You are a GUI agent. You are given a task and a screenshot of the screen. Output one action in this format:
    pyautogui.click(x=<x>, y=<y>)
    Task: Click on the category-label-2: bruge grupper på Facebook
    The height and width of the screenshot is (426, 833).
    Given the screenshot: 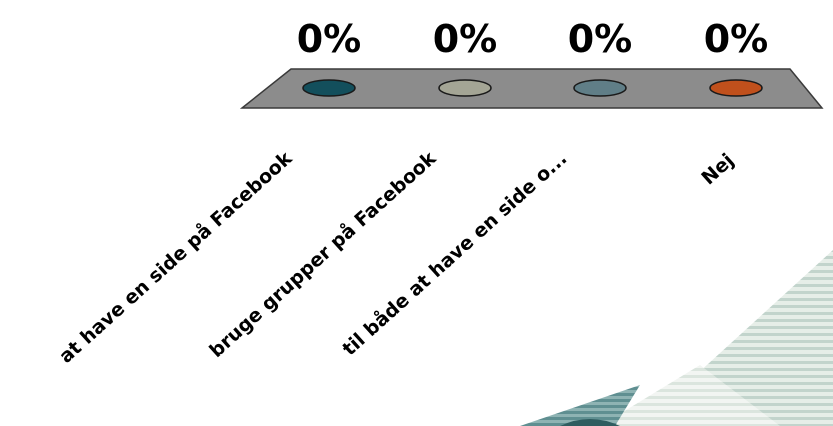 What is the action you would take?
    pyautogui.click(x=322, y=254)
    